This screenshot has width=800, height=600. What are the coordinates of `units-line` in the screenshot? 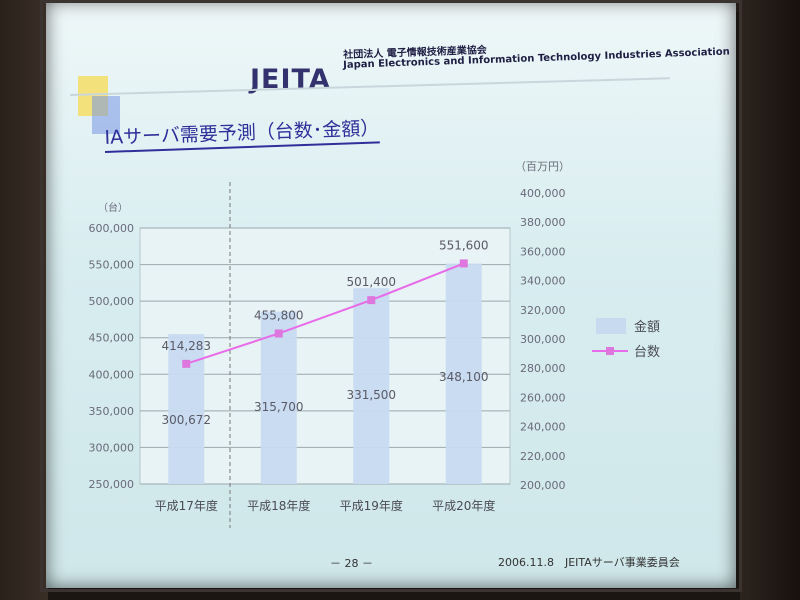 It's located at (325, 313).